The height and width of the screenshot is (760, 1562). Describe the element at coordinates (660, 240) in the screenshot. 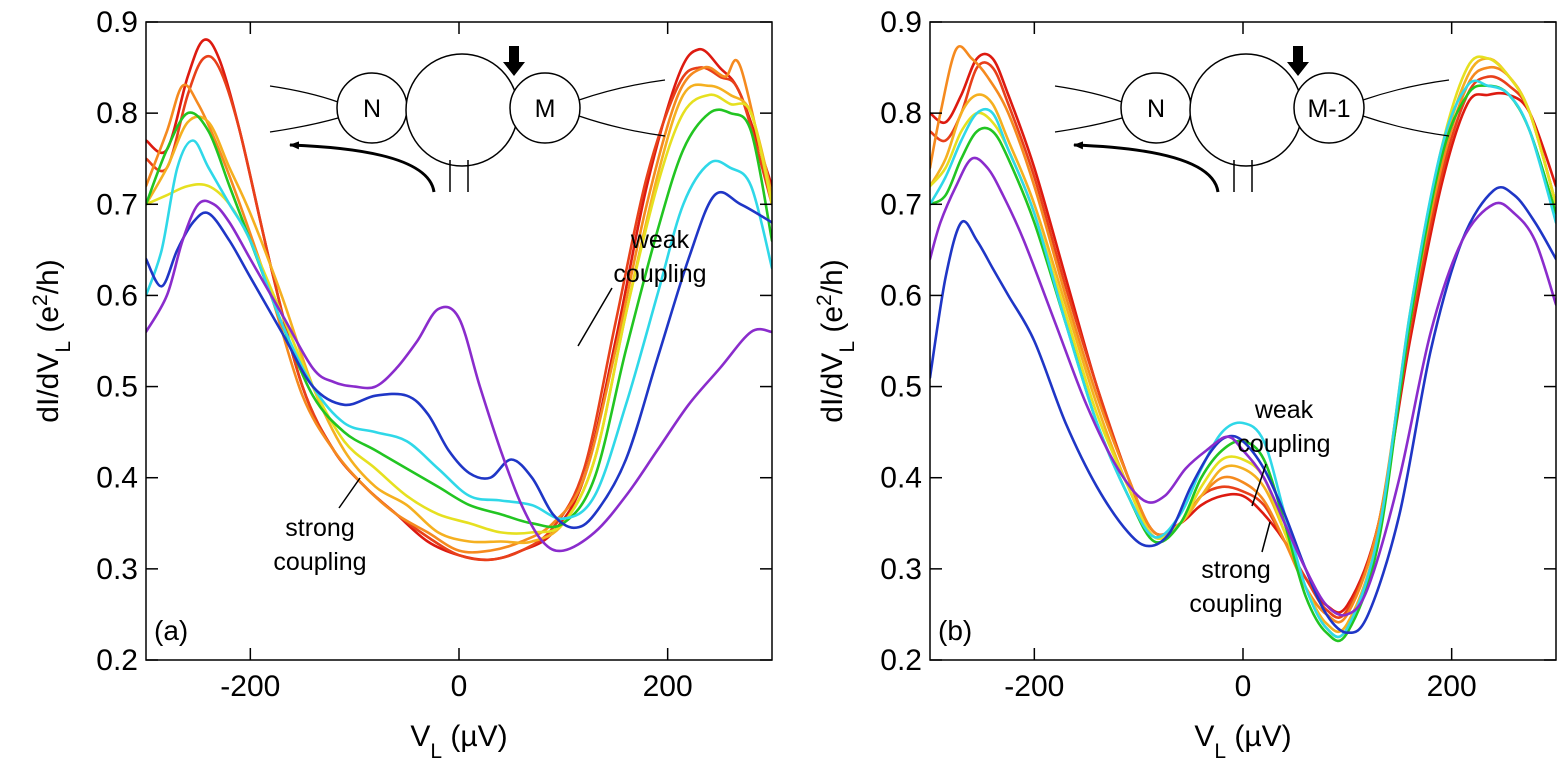

I see `panel-a-weak-annotation-line1: weak` at that location.